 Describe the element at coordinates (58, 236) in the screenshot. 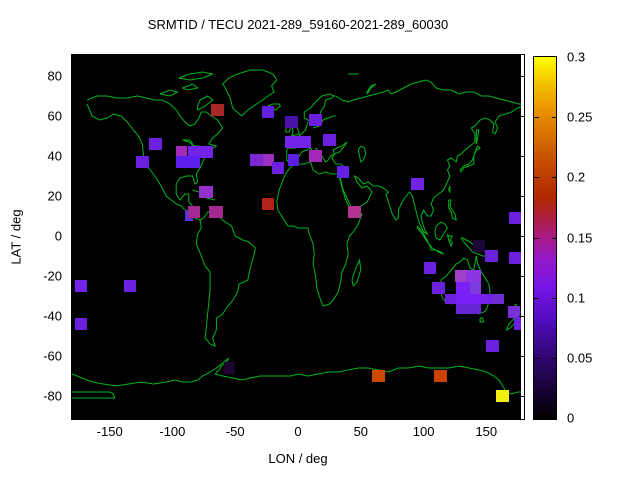

I see `y-tick-label: 0` at that location.